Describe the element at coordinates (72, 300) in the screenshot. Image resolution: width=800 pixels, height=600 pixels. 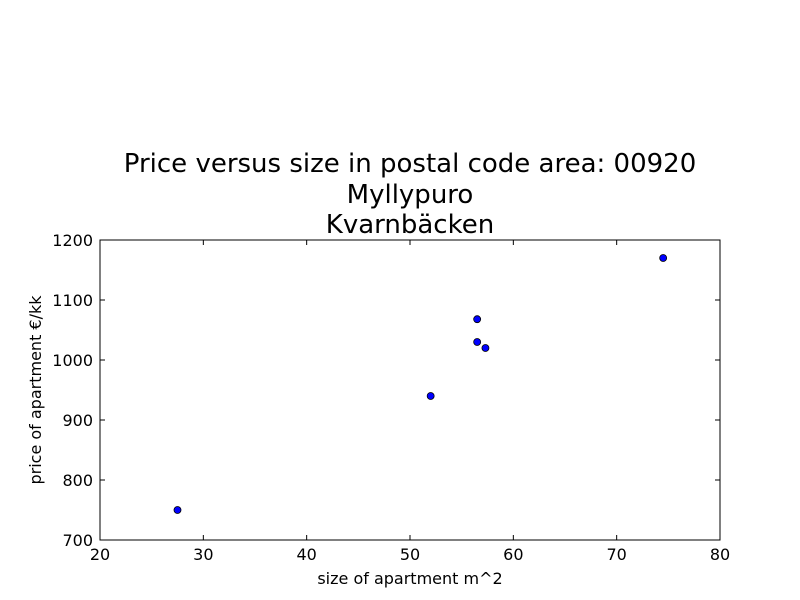
I see `y-tick-label: 1100` at that location.